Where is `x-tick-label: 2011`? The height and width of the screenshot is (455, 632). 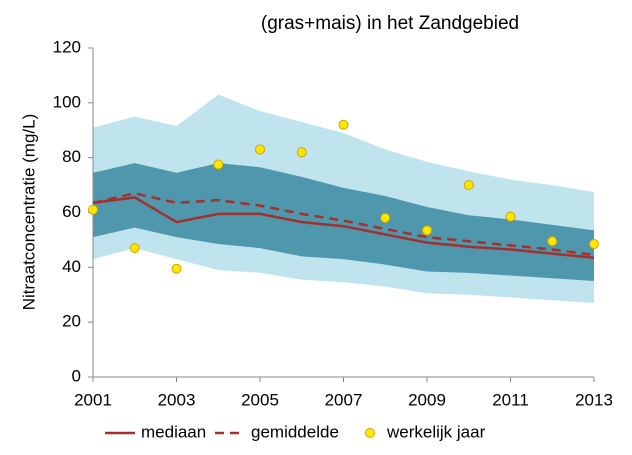 x-tick-label: 2011 is located at coordinates (510, 399).